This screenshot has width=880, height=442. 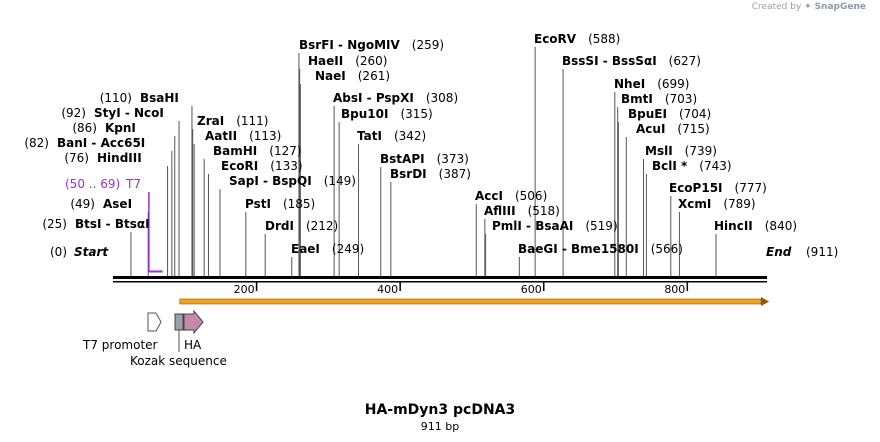 I want to click on site-position: (259), so click(x=428, y=45).